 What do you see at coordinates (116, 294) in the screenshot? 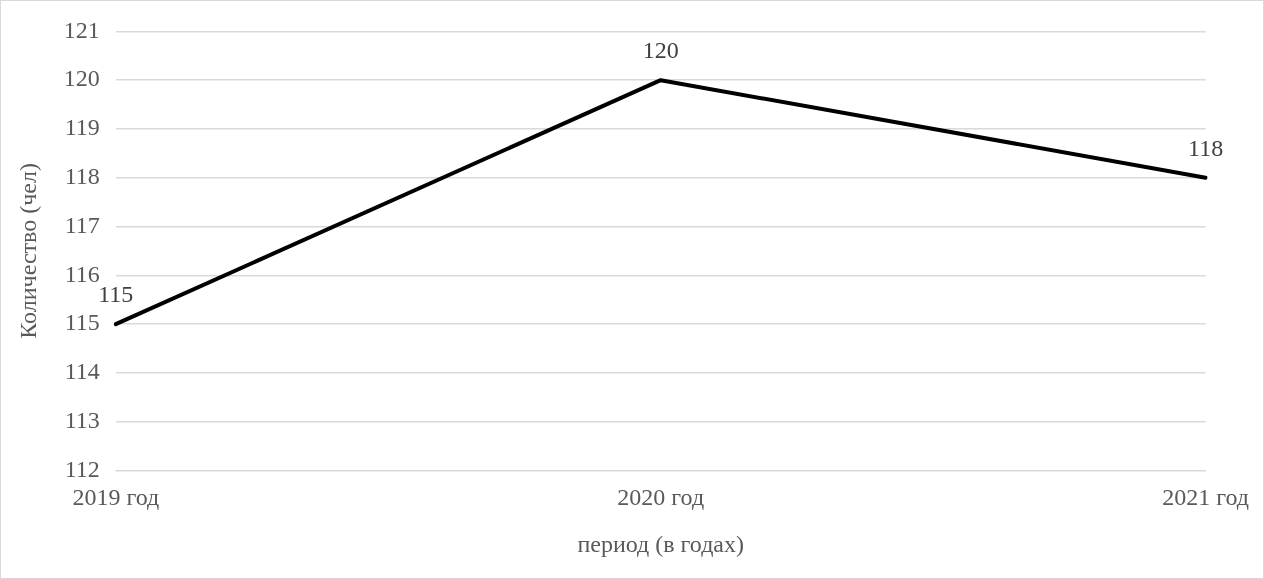
I see `data-label: 115` at bounding box center [116, 294].